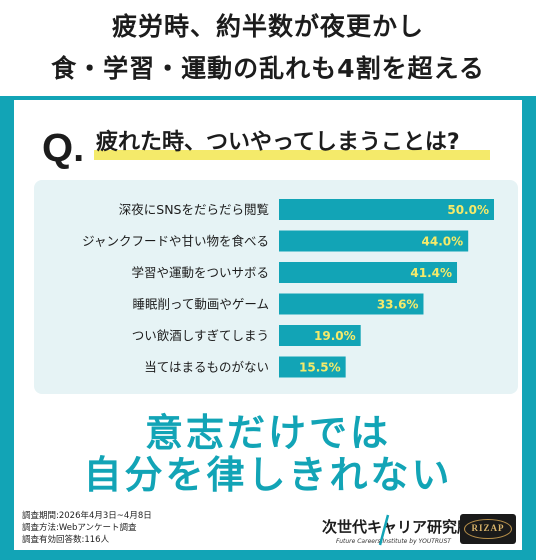  Describe the element at coordinates (320, 368) in the screenshot. I see `value-label: 15.5%` at that location.